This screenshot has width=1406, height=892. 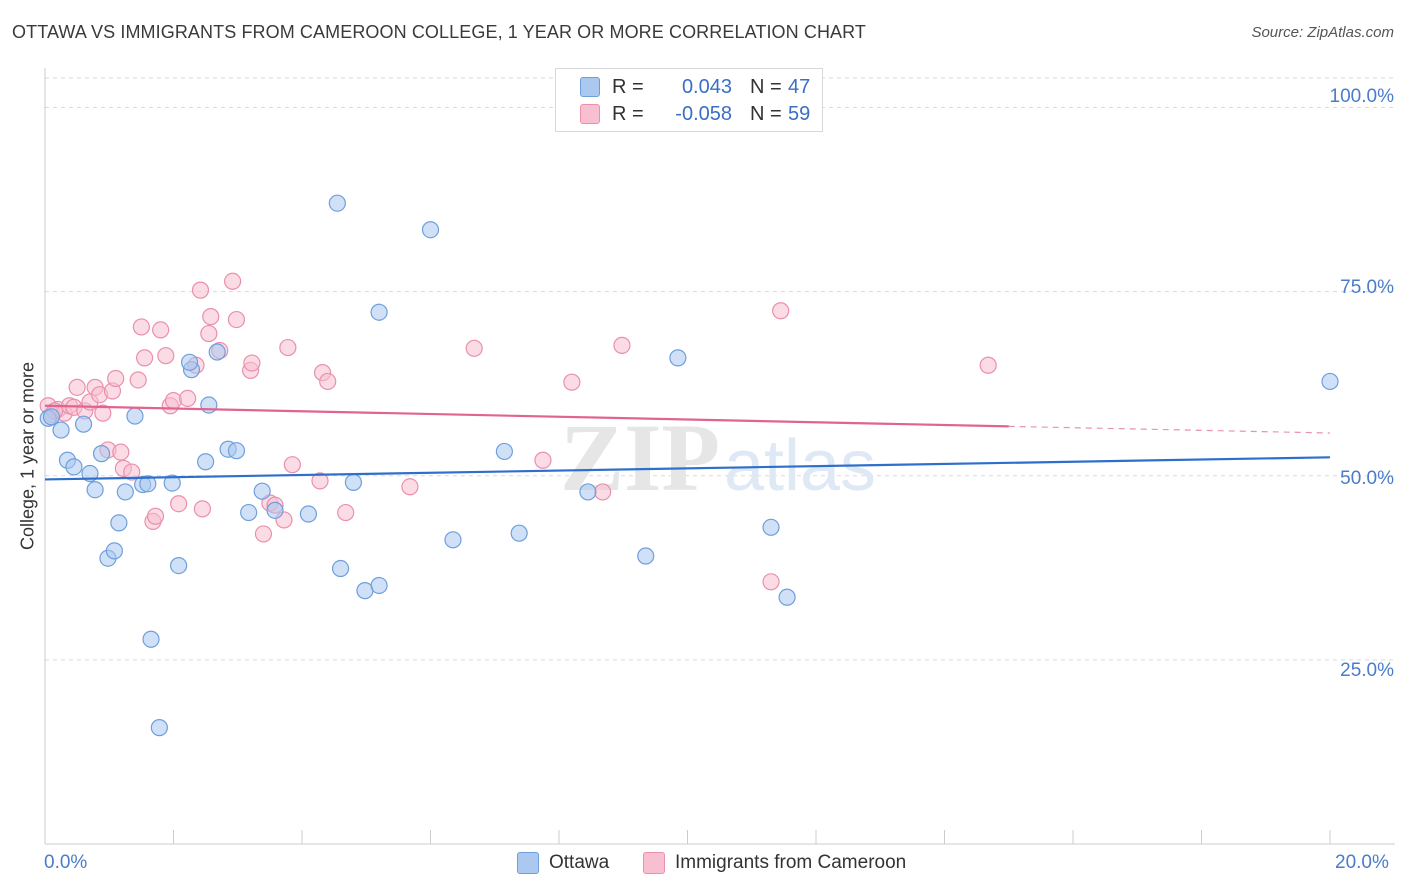 What do you see at coordinates (66, 862) in the screenshot?
I see `x-tick-left: 0.0%` at bounding box center [66, 862].